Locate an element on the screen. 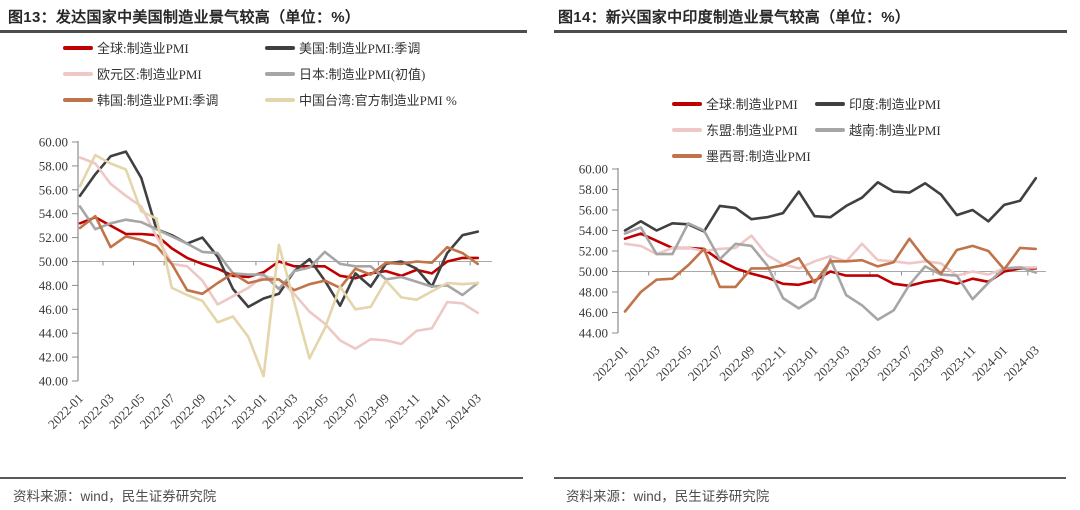 The width and height of the screenshot is (1080, 510). legend-item: 越南:制造业PMI is located at coordinates (878, 129).